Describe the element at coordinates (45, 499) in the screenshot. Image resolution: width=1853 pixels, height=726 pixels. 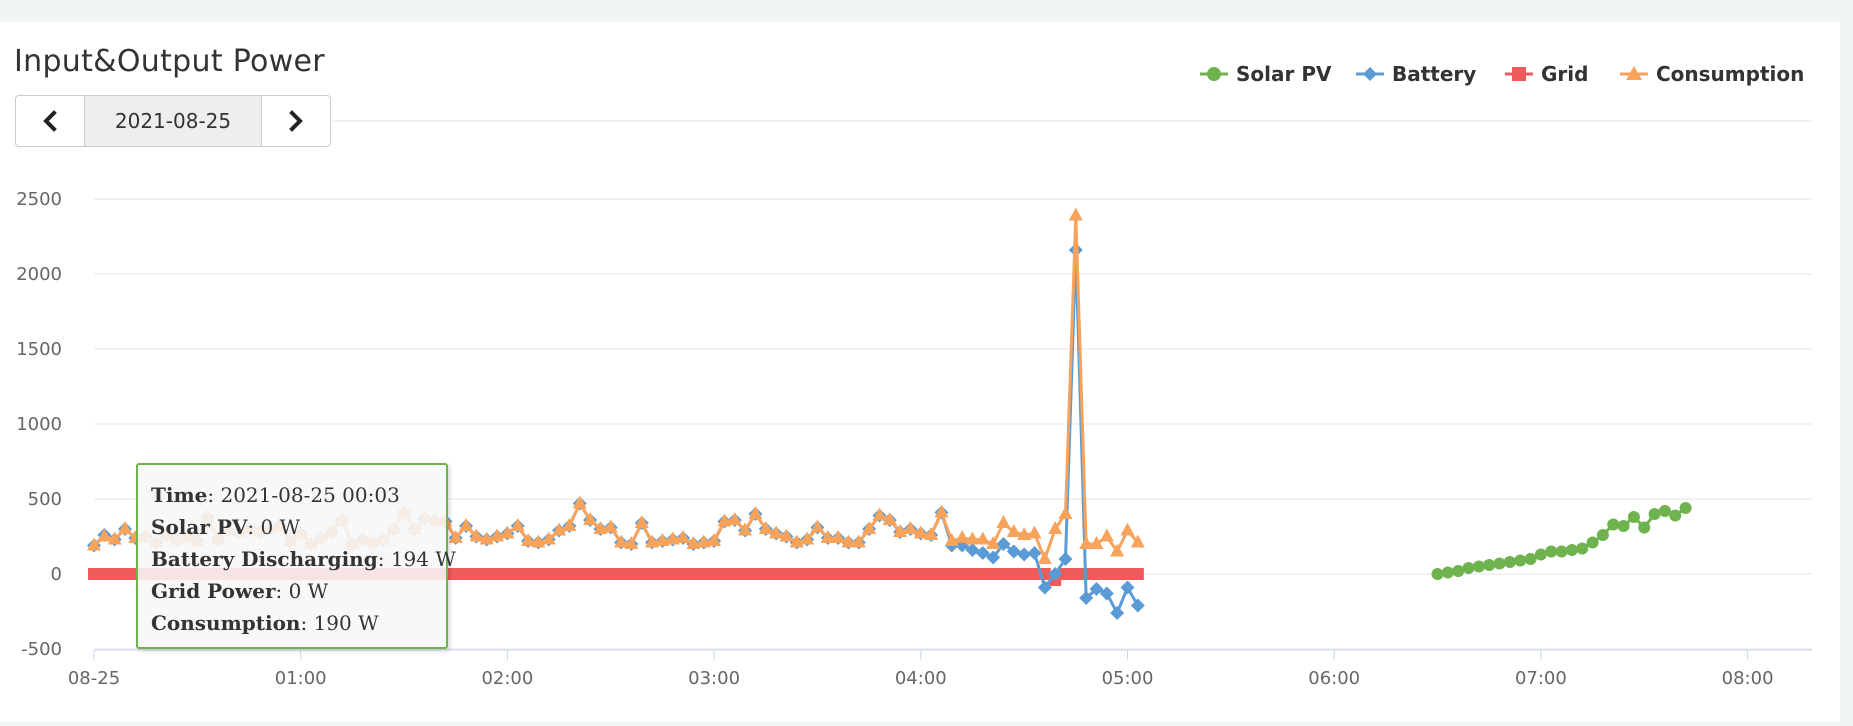
I see `y-tick-label: 500` at that location.